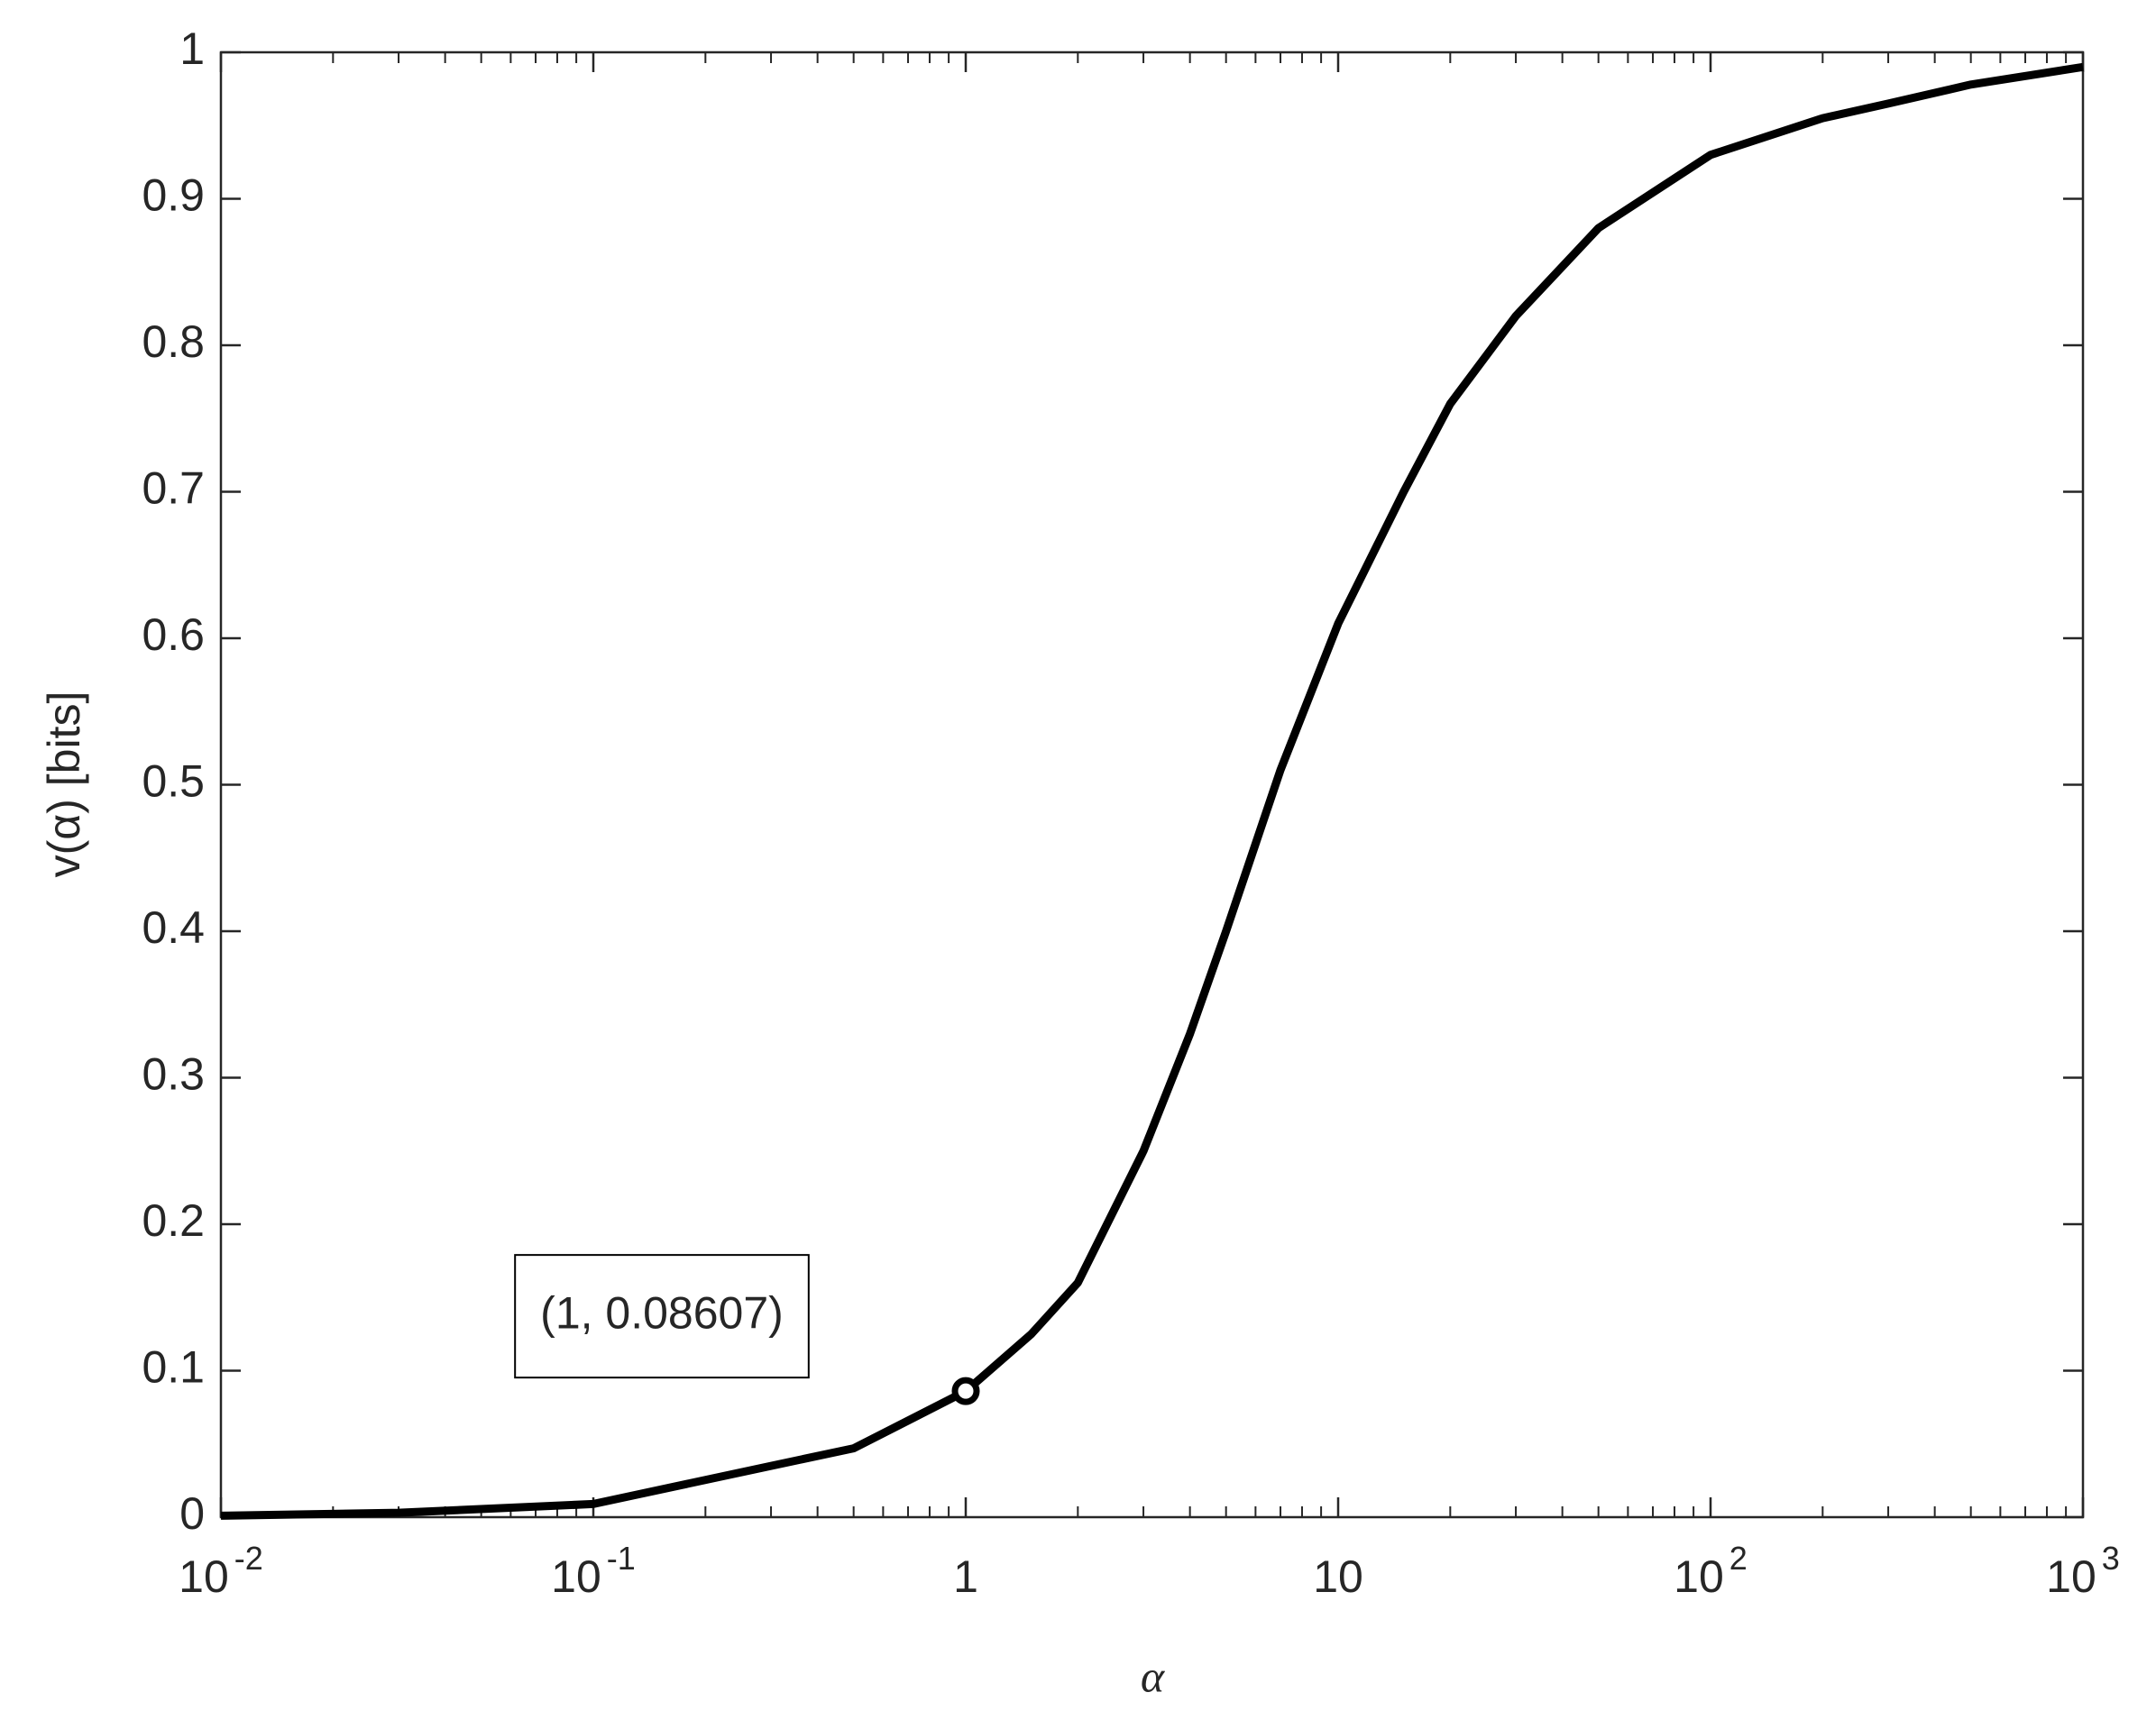 The height and width of the screenshot is (1720, 2156). I want to click on x-tick-exponent: 3, so click(2111, 1558).